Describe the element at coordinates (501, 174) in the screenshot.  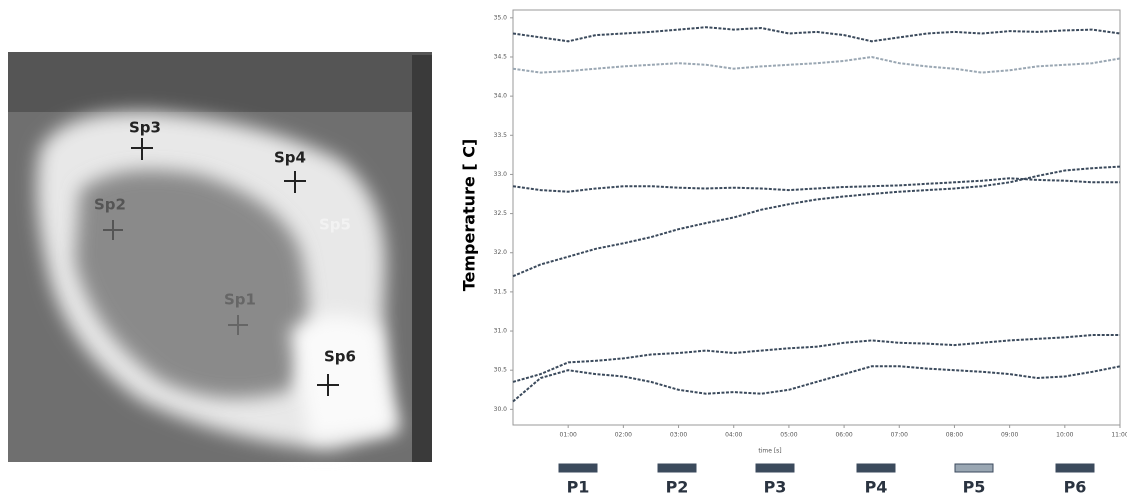
I see `y-tick-label: 33.0` at that location.